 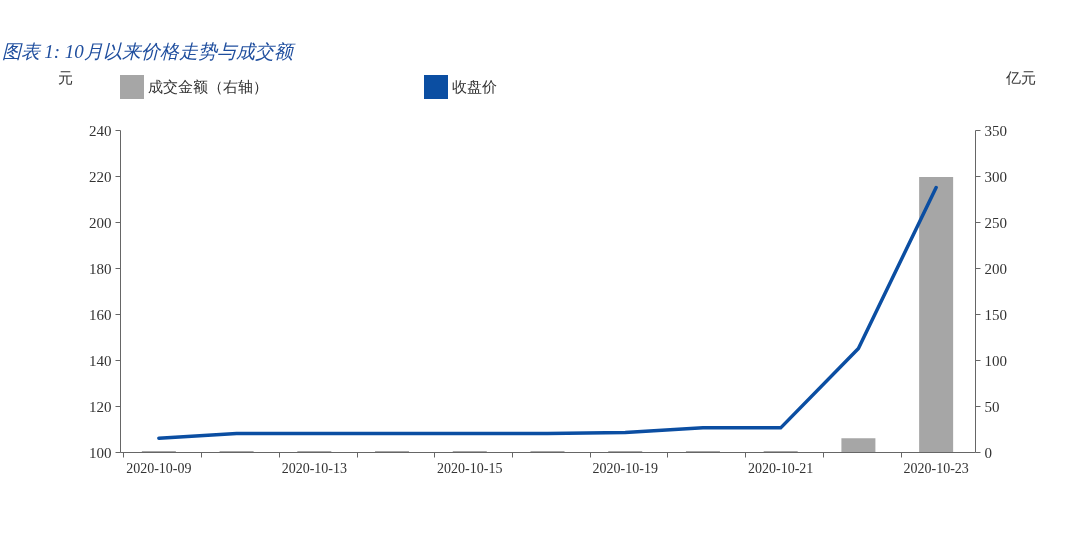 What do you see at coordinates (314, 468) in the screenshot?
I see `x-tick-label: 2020-10-13` at bounding box center [314, 468].